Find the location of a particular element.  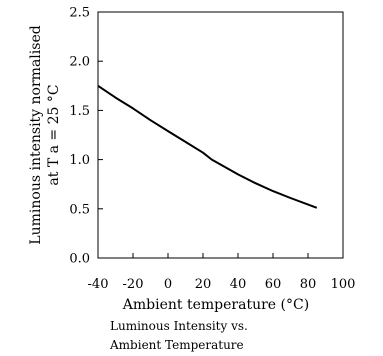

caption-line-2: Ambient Temperature is located at coordinates (176, 345).